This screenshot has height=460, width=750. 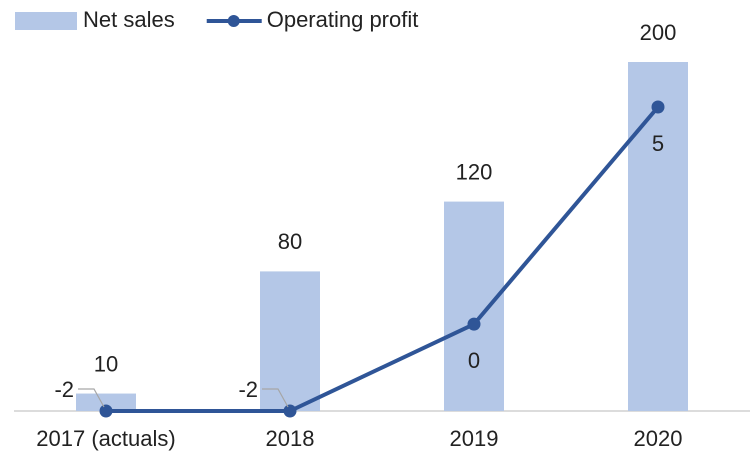 What do you see at coordinates (474, 438) in the screenshot?
I see `x-tick-label: 2019` at bounding box center [474, 438].